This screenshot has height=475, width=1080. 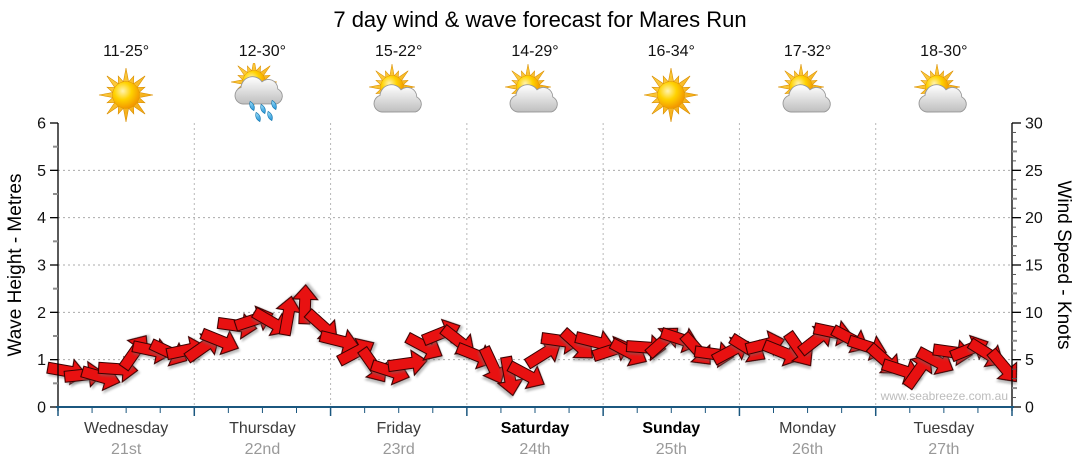 I want to click on temperature-range-wednesday: 11-25°, so click(x=126, y=51).